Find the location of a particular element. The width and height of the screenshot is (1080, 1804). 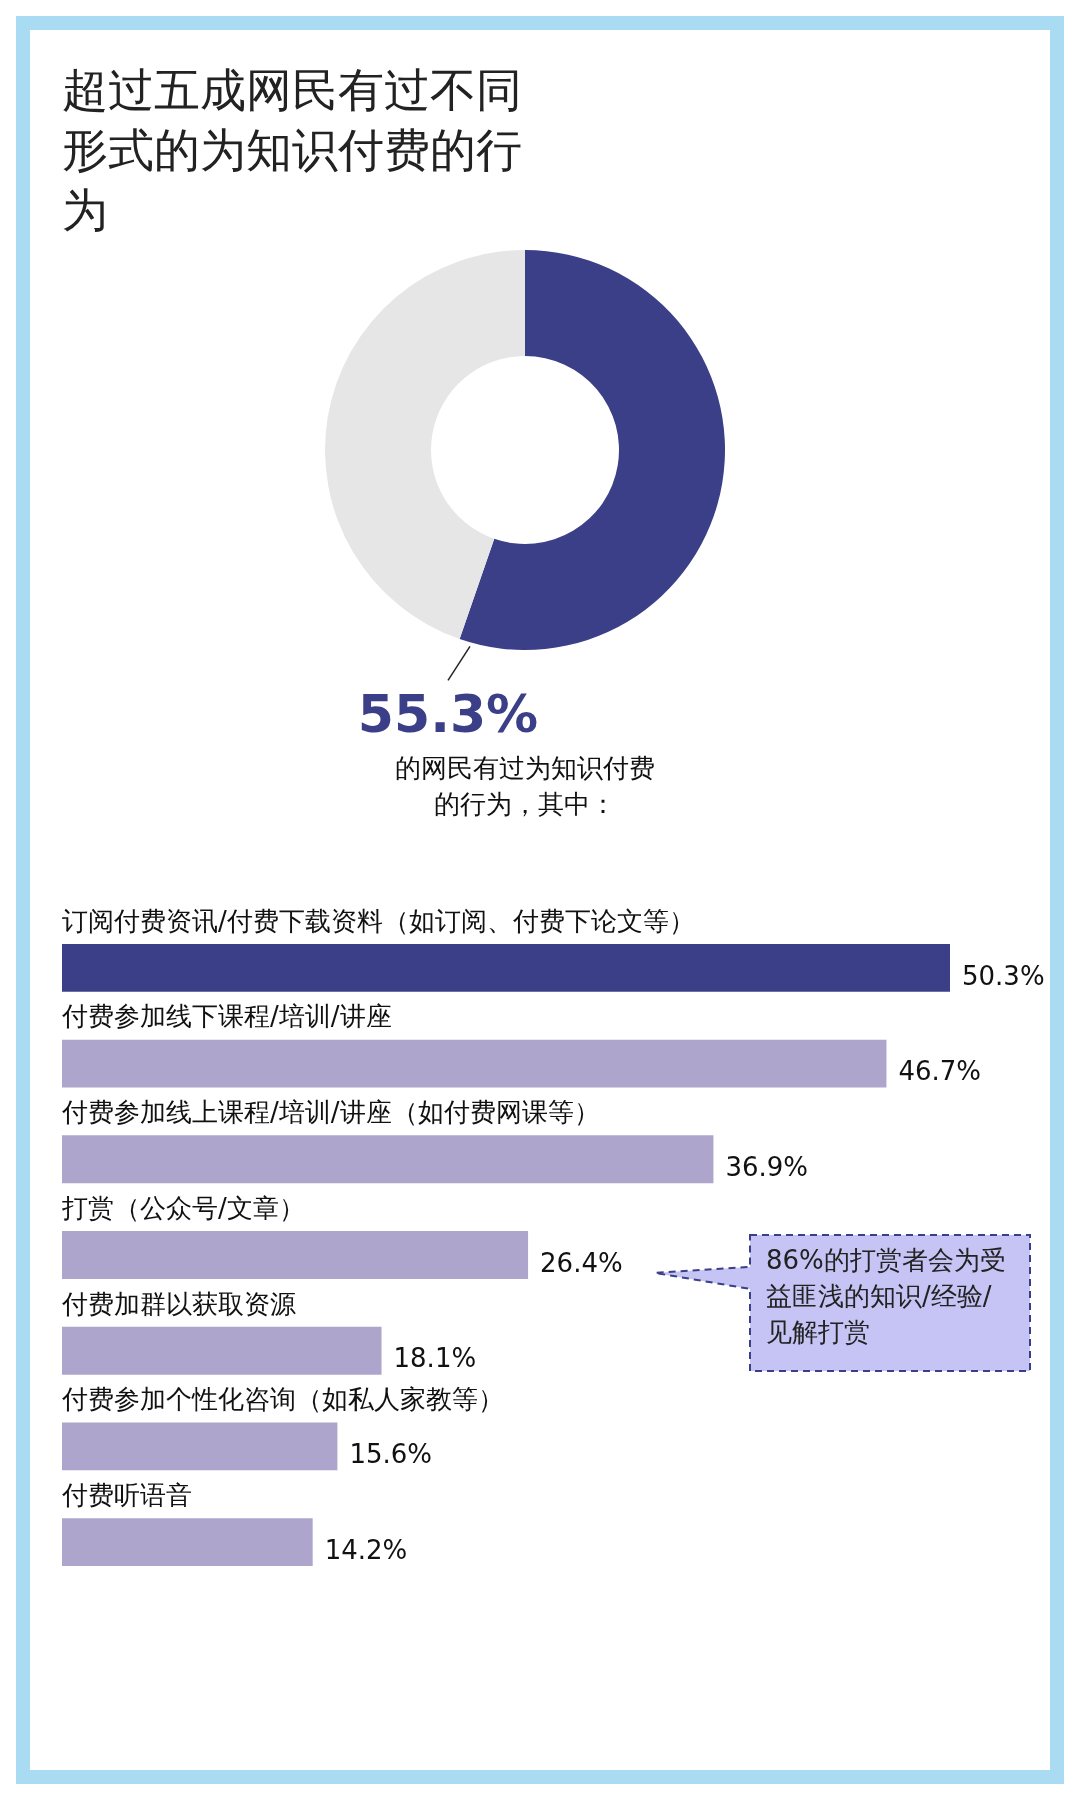

category-label: 订阅付费资讯/付费下载资料（如订阅、付费下论文等） is located at coordinates (378, 920).